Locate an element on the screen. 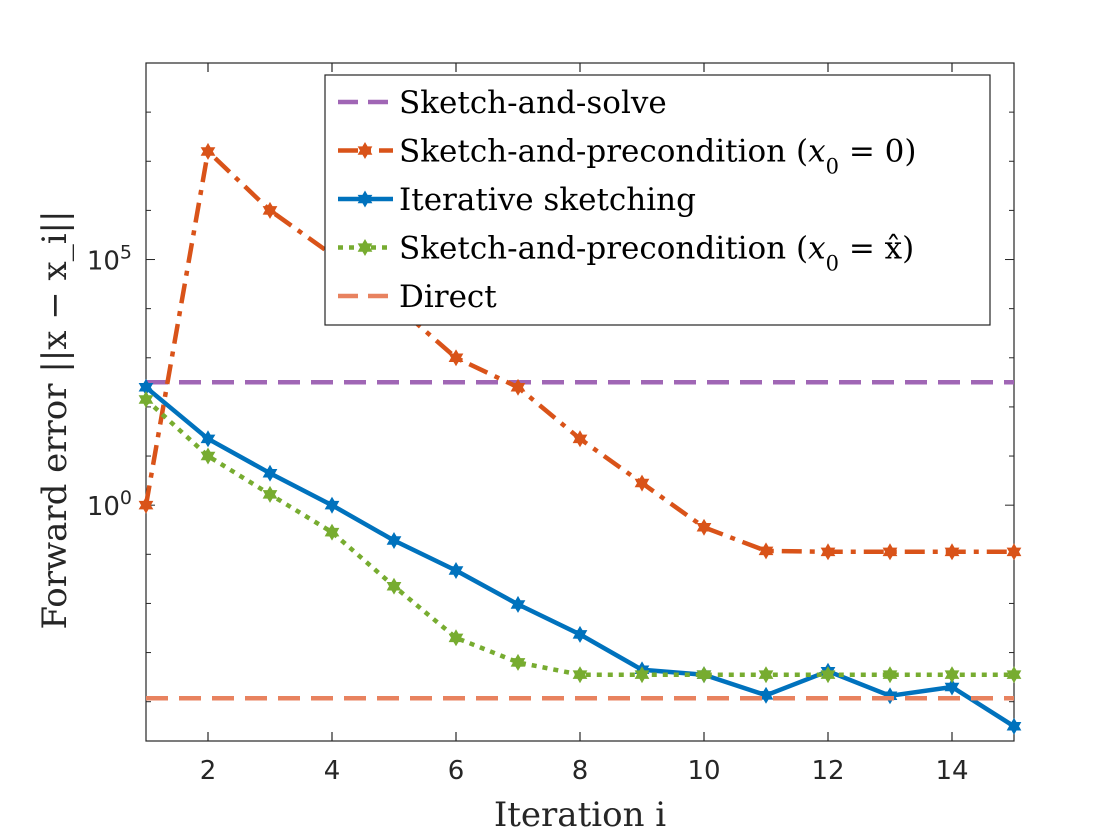  x-tick-label: 2 is located at coordinates (208, 771).